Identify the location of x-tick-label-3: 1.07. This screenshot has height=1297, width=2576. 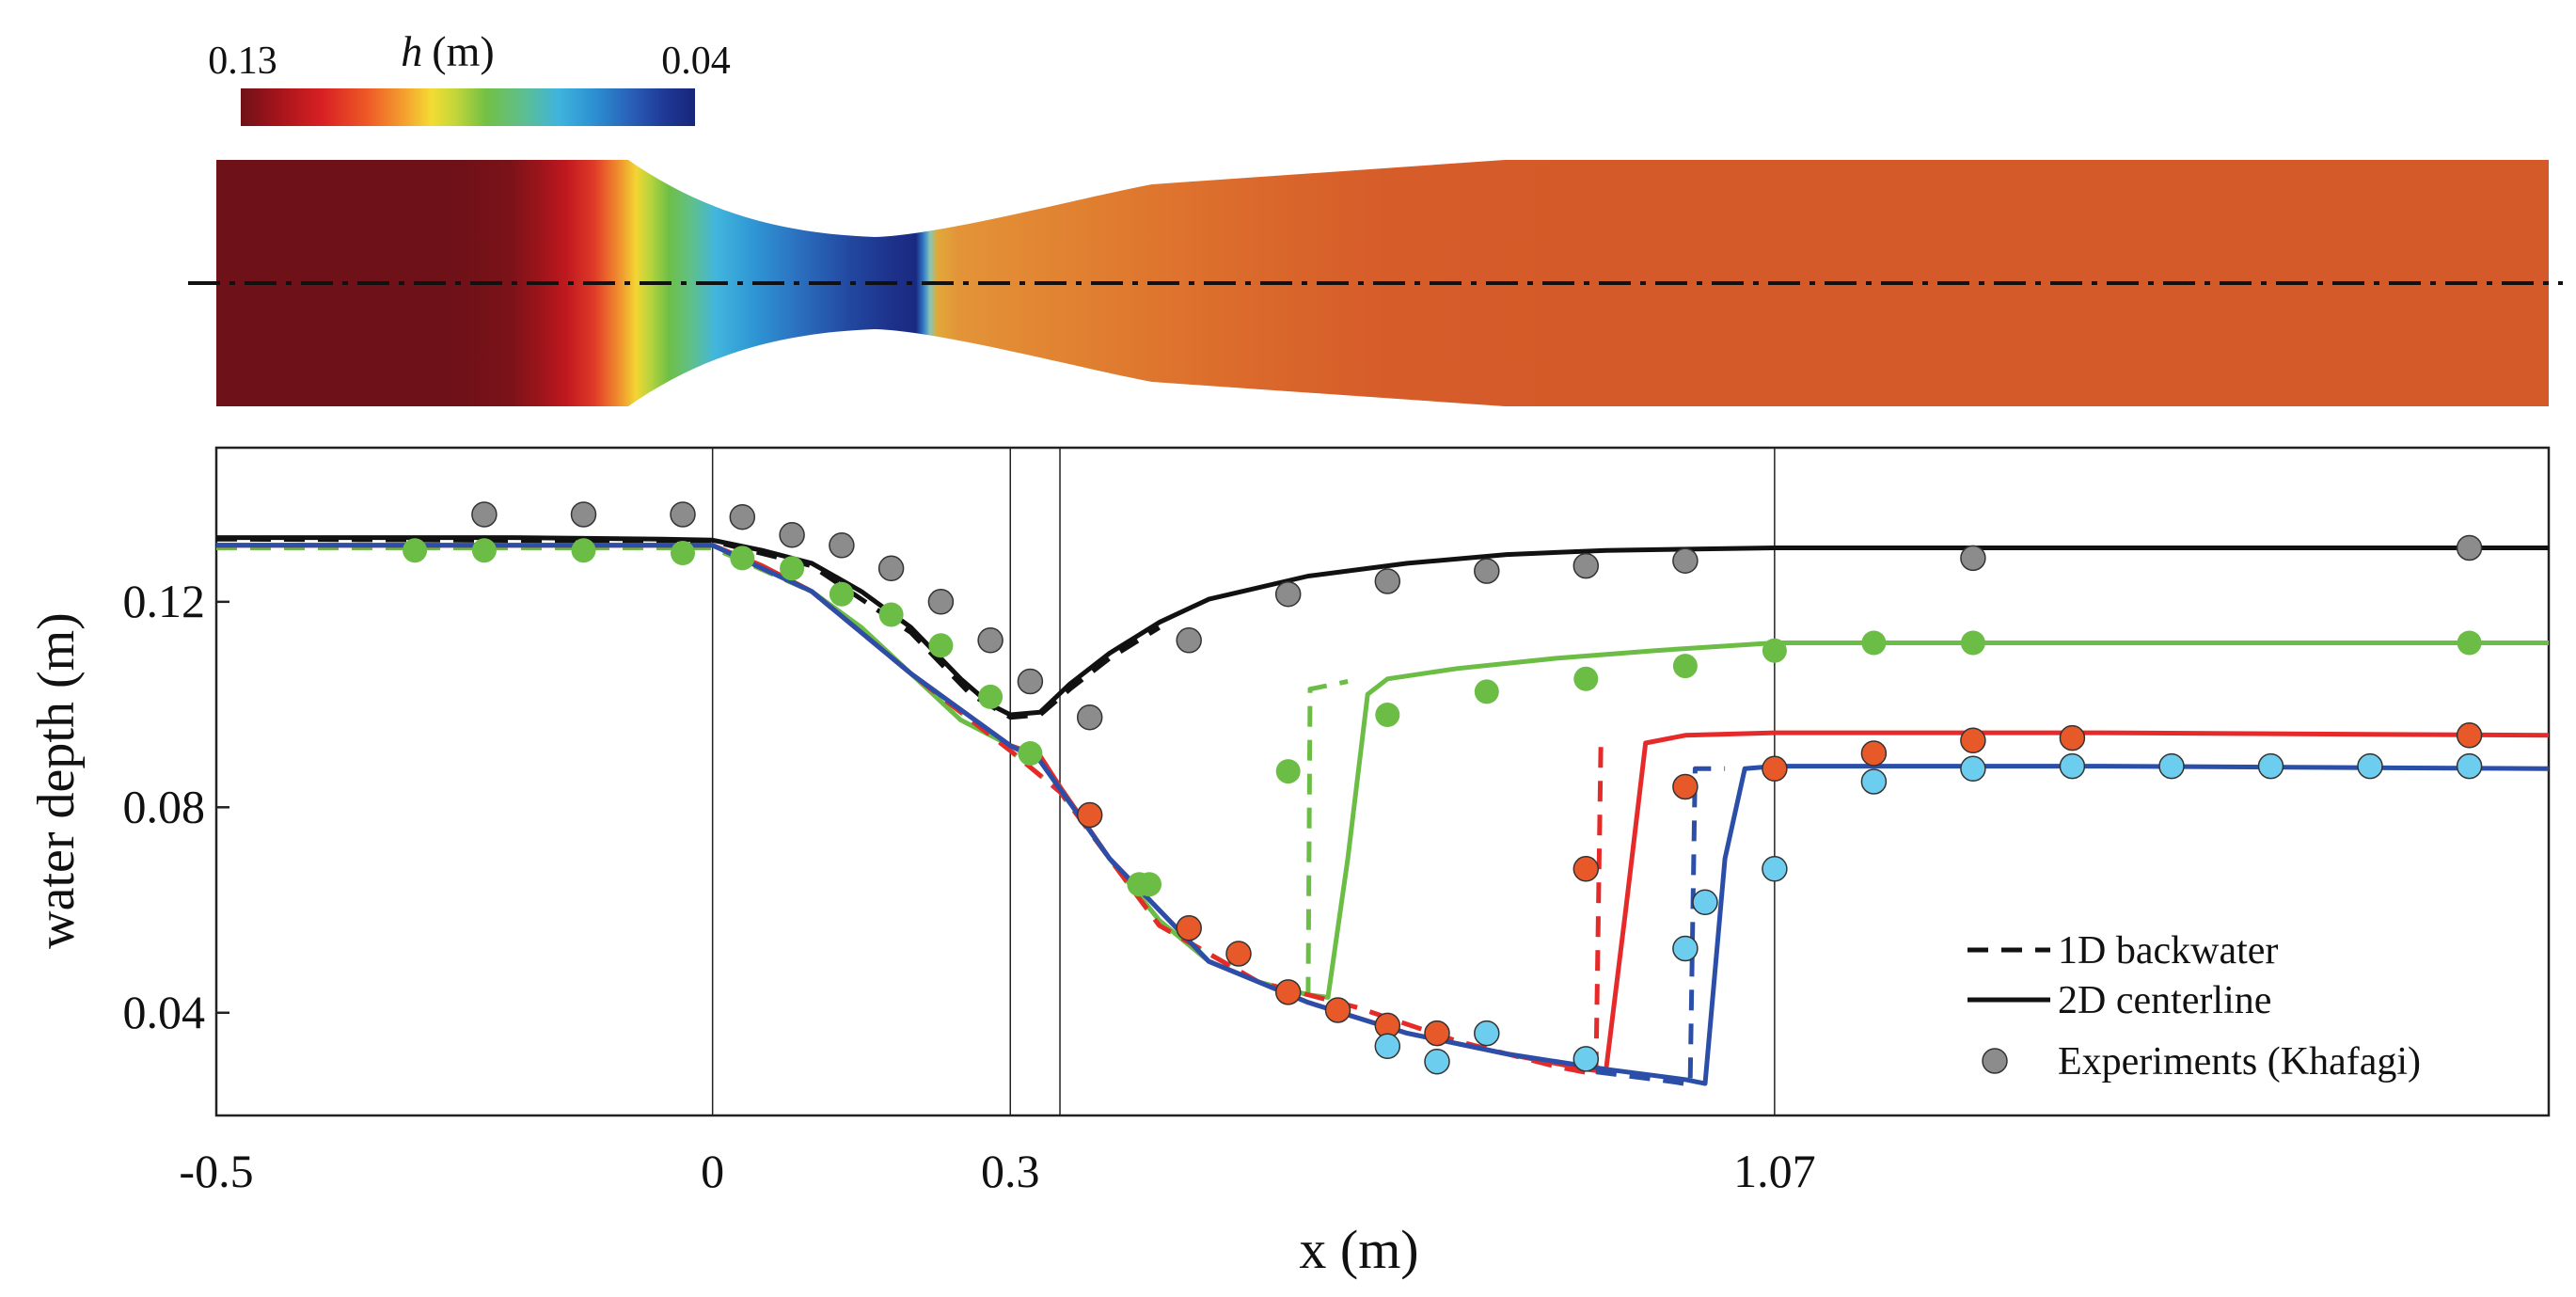
(1774, 1171).